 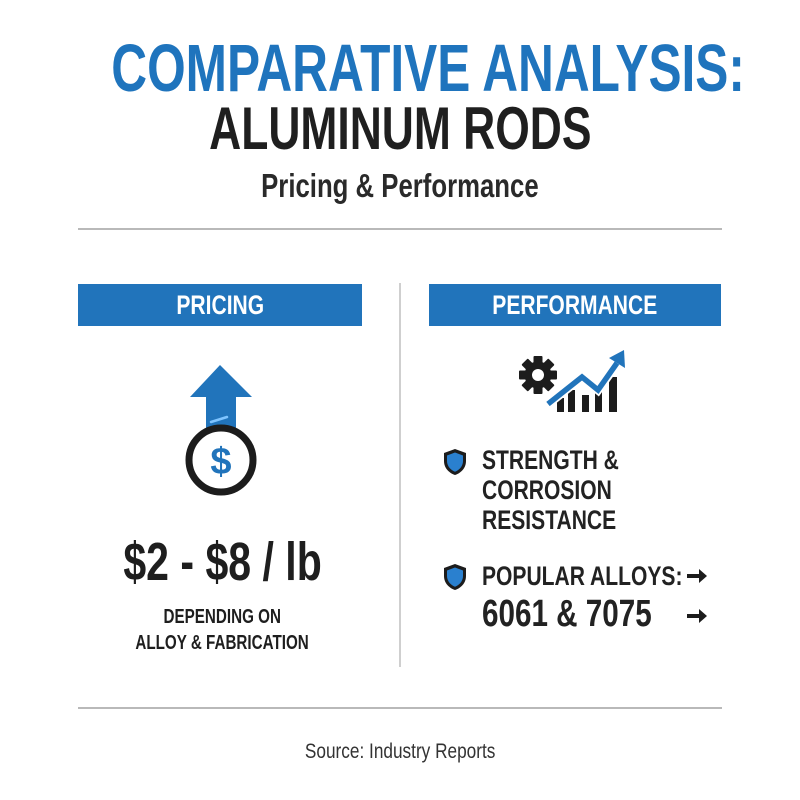 I want to click on performance-heading-bar: PERFORMANCE, so click(x=575, y=305).